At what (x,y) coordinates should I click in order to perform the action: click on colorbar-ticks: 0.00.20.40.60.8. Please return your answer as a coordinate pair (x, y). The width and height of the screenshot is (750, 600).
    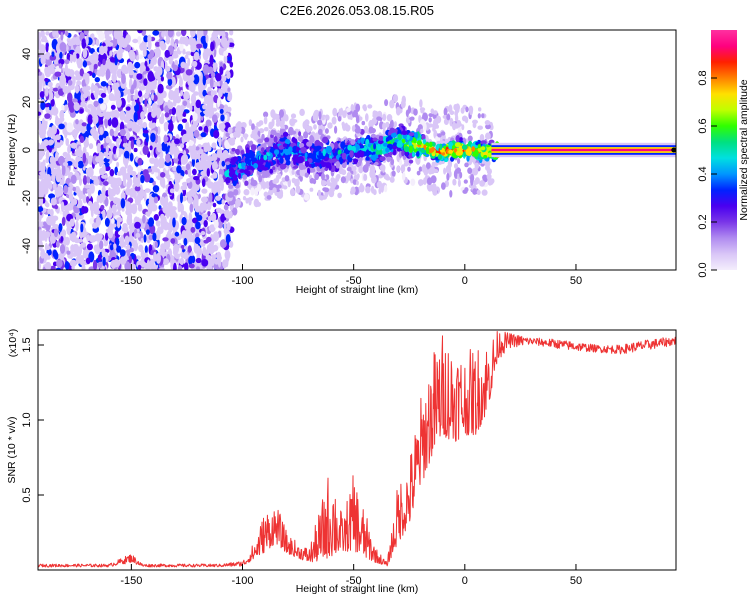
    Looking at the image, I should click on (707, 174).